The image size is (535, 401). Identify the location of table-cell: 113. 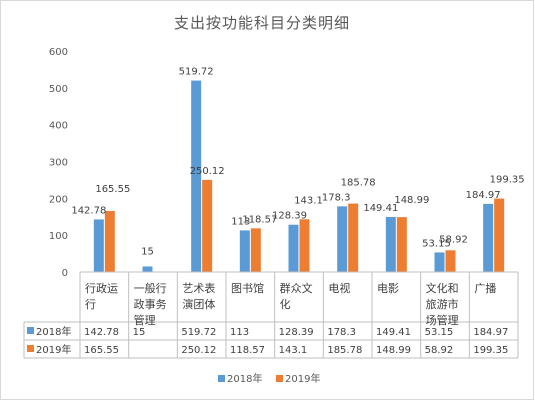
(239, 332).